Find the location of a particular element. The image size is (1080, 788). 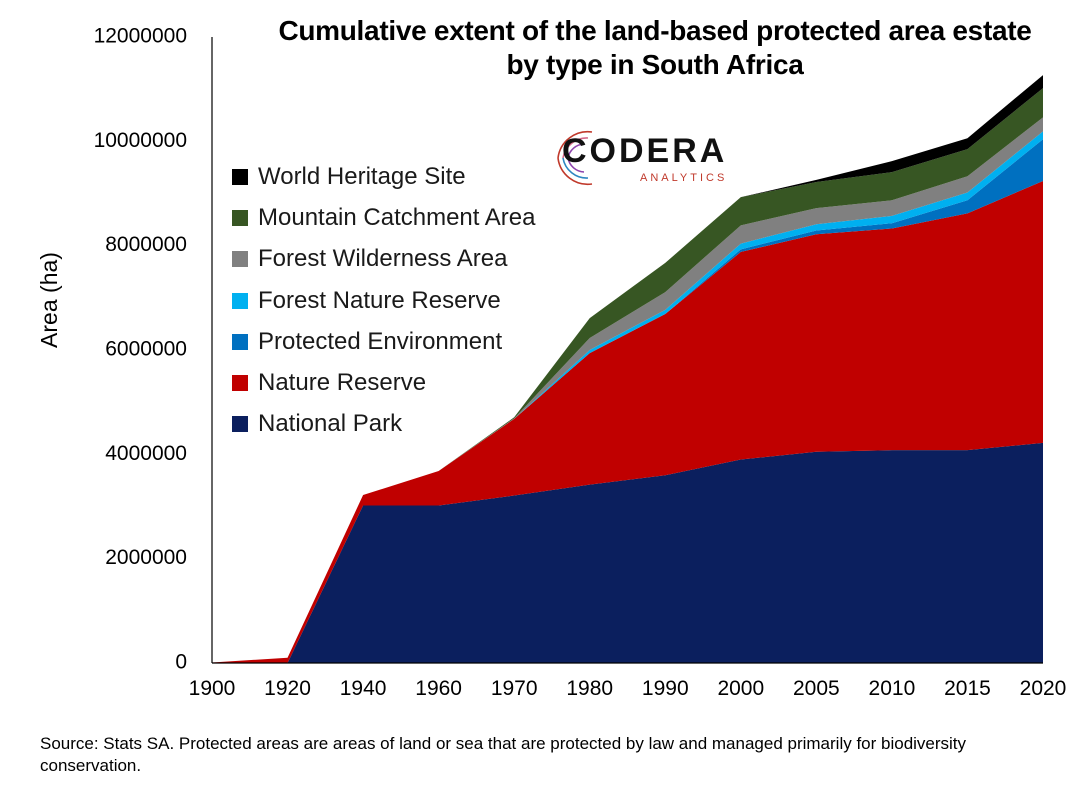

legend-label: Forest Wilderness Area is located at coordinates (383, 259).